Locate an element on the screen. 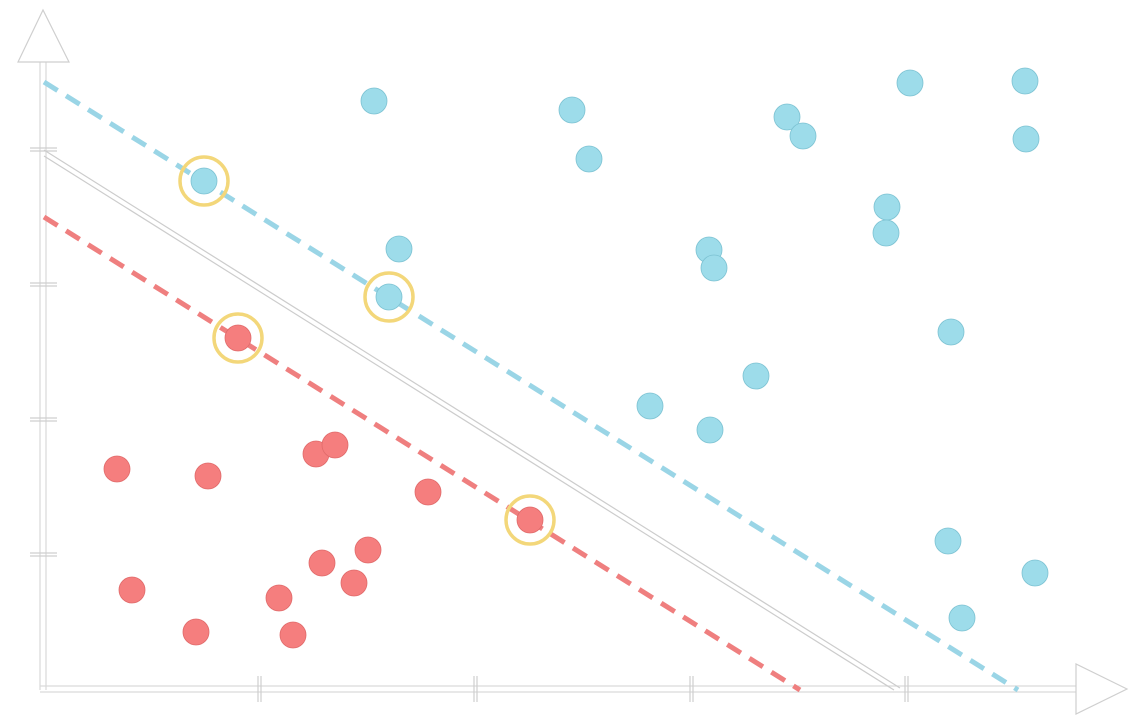 This screenshot has height=725, width=1135. y-axis-ticks is located at coordinates (43, 352).